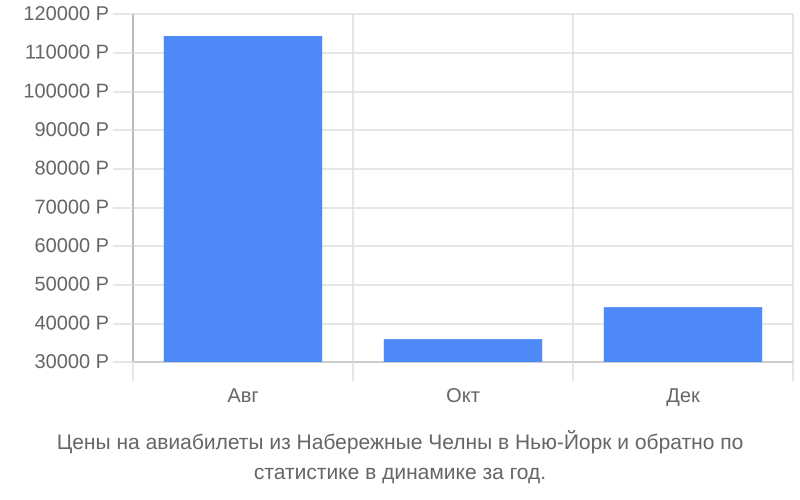 Image resolution: width=800 pixels, height=500 pixels. What do you see at coordinates (71, 130) in the screenshot?
I see `y-tick-label: 90000 Р` at bounding box center [71, 130].